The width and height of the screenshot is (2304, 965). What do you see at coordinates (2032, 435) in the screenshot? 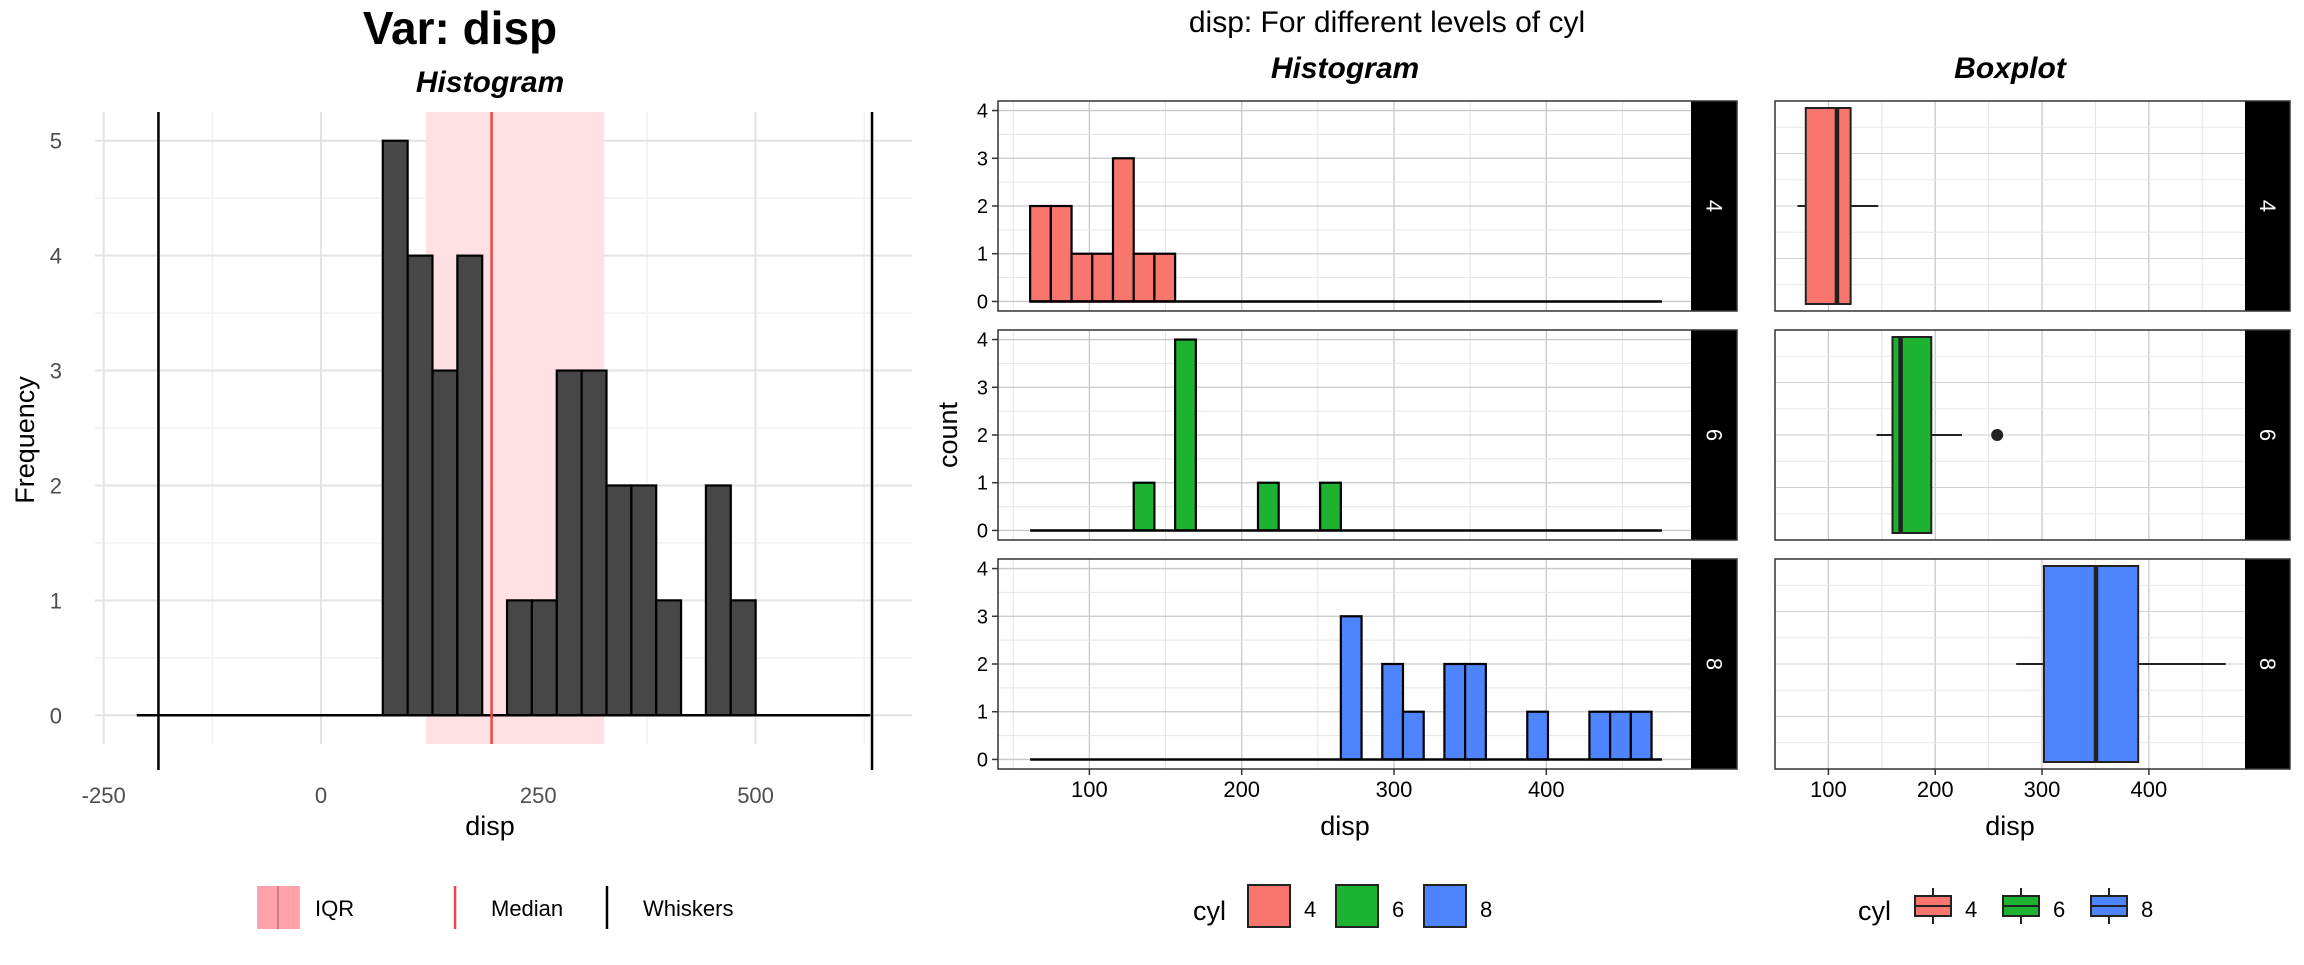
I see `boxplot-facet-6: 6` at bounding box center [2032, 435].